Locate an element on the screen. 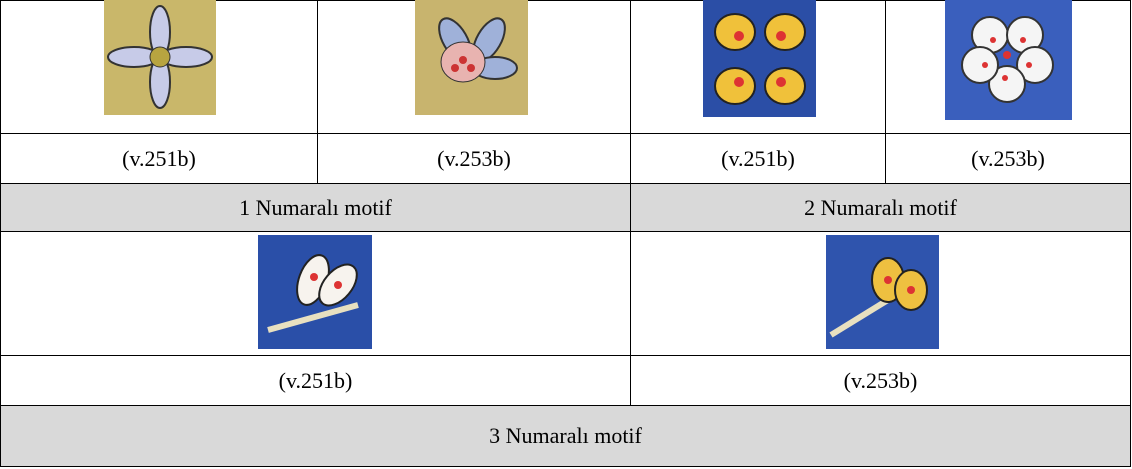 Image resolution: width=1132 pixels, height=469 pixels. motif-label: 1 Numaralı motif is located at coordinates (315, 207).